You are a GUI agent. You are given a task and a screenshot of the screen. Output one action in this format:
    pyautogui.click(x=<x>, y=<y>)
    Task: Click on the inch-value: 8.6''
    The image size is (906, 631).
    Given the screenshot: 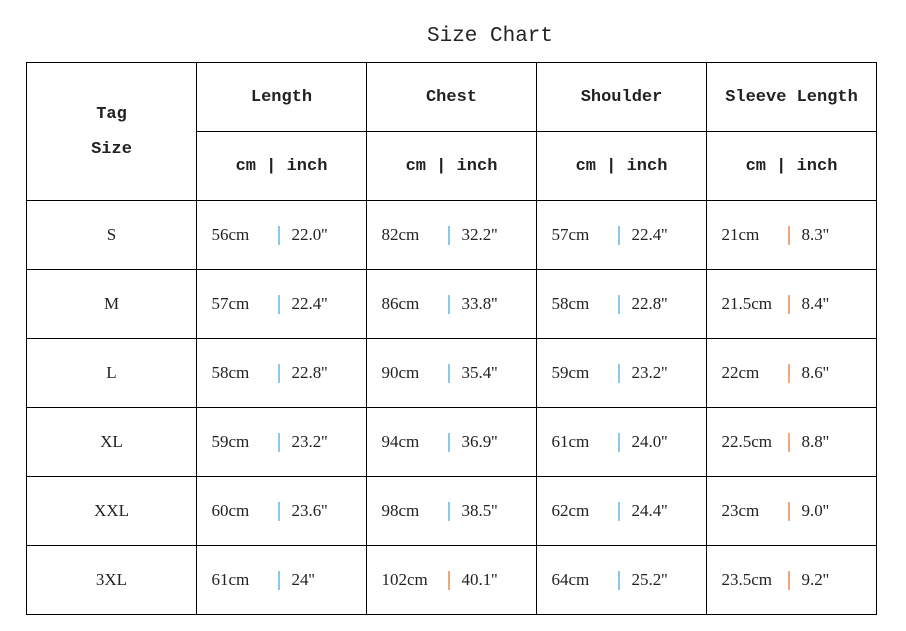 What is the action you would take?
    pyautogui.click(x=815, y=372)
    